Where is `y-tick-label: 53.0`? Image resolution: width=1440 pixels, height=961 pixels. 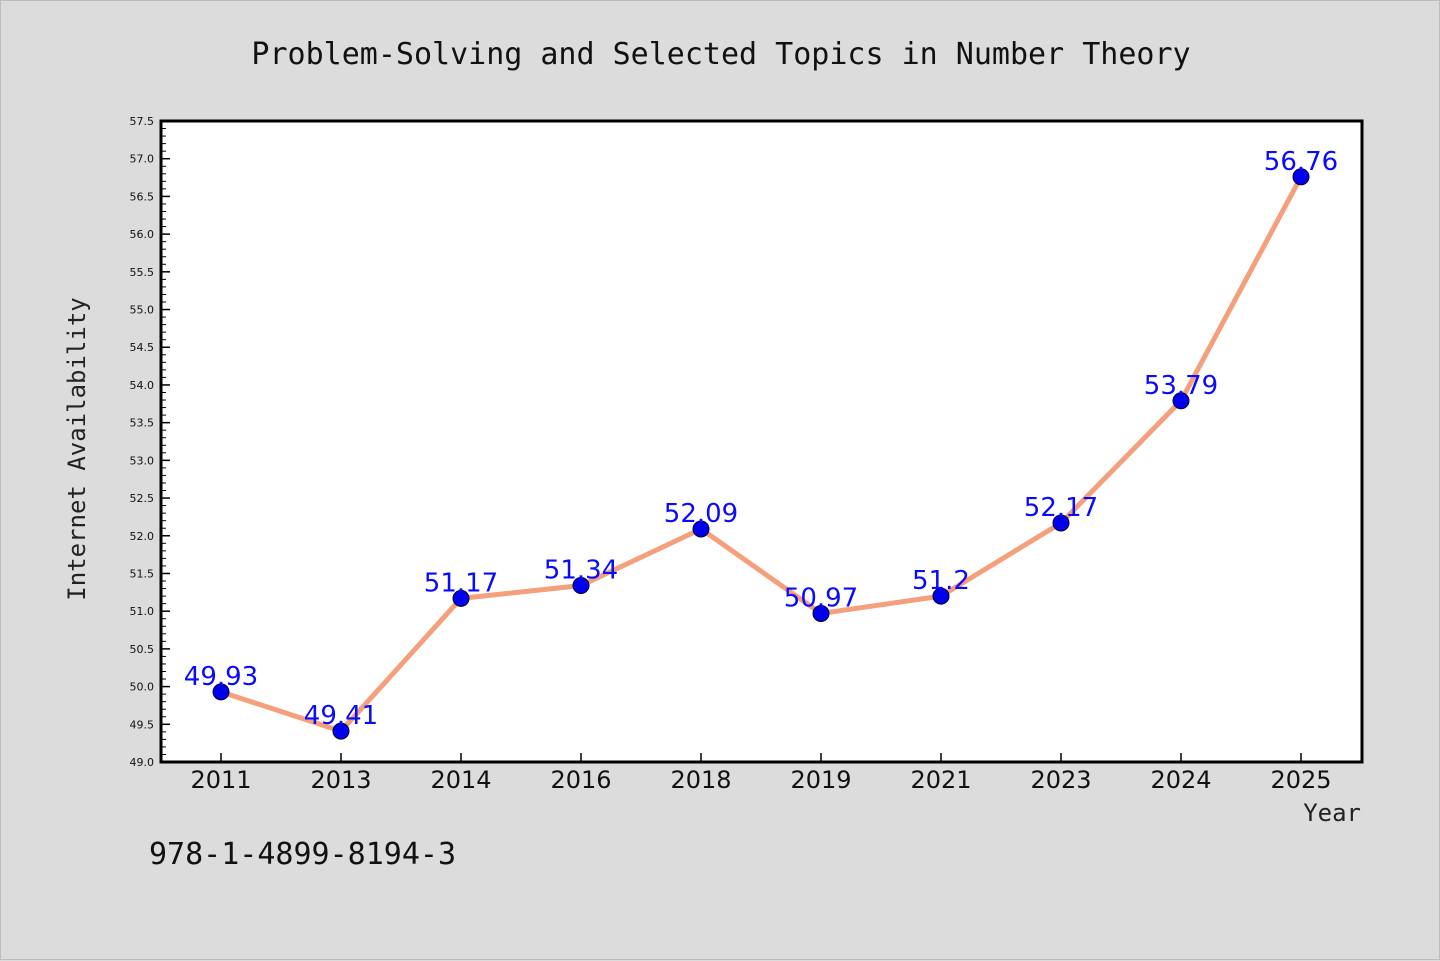 y-tick-label: 53.0 is located at coordinates (142, 460).